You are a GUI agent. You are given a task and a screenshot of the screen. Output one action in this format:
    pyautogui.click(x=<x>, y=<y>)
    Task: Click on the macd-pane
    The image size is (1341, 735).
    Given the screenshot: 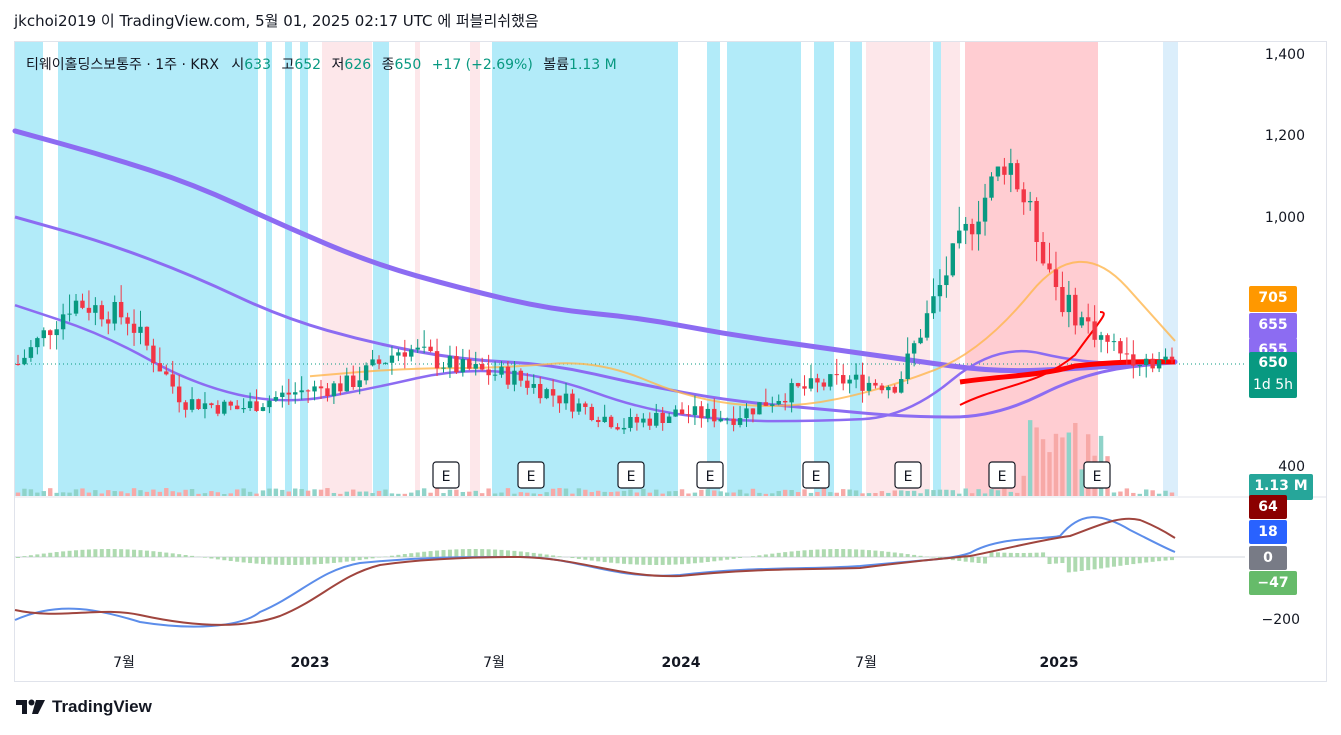 What is the action you would take?
    pyautogui.click(x=629, y=572)
    